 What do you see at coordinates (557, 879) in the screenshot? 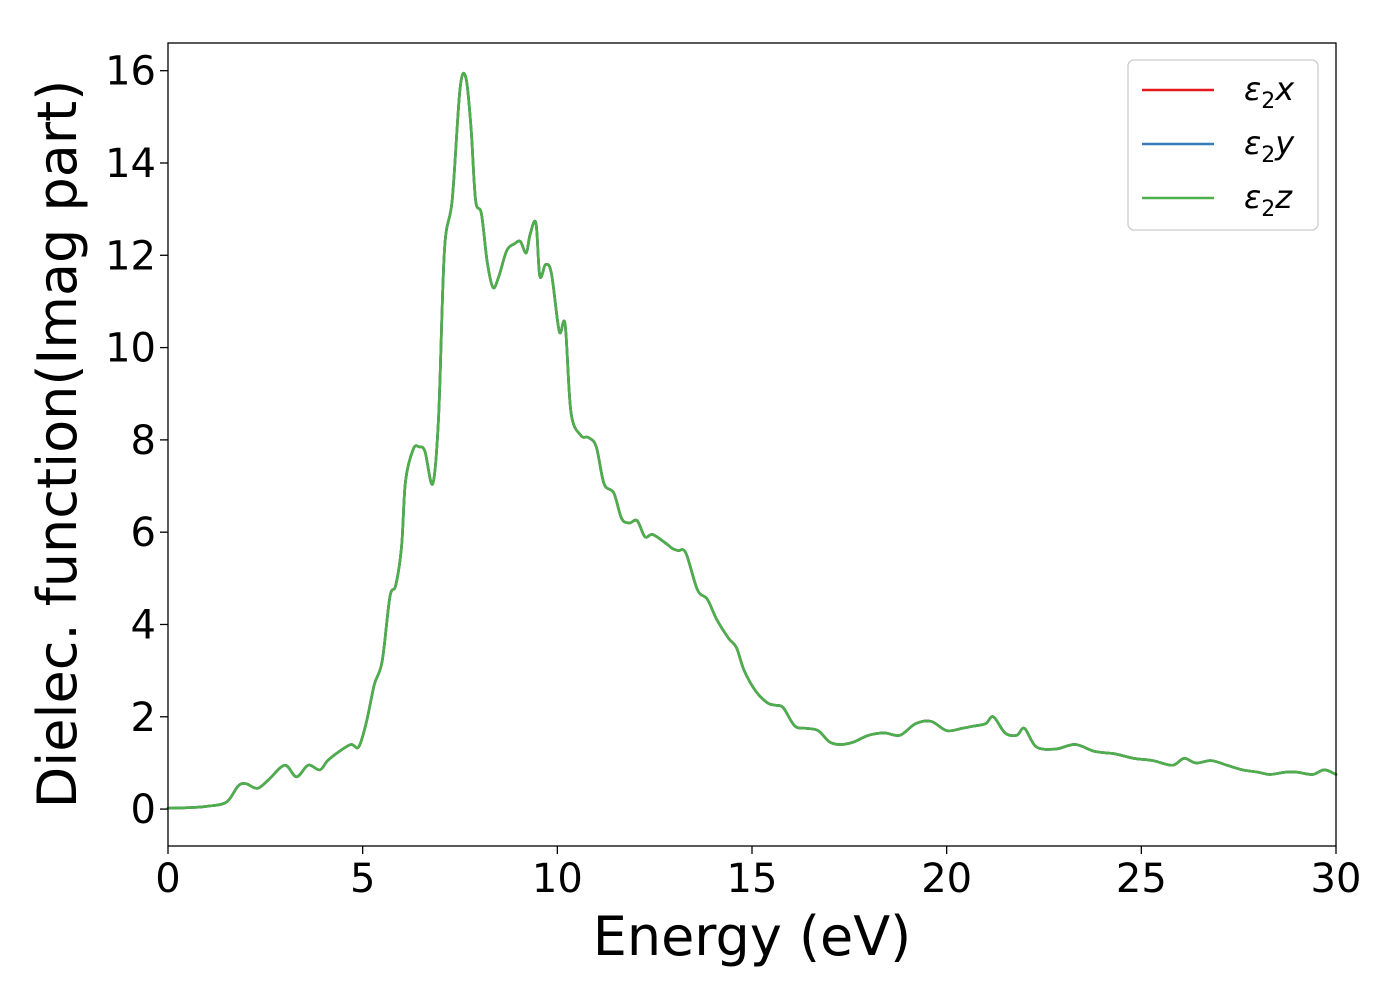
I see `x-tick-label: 10` at bounding box center [557, 879].